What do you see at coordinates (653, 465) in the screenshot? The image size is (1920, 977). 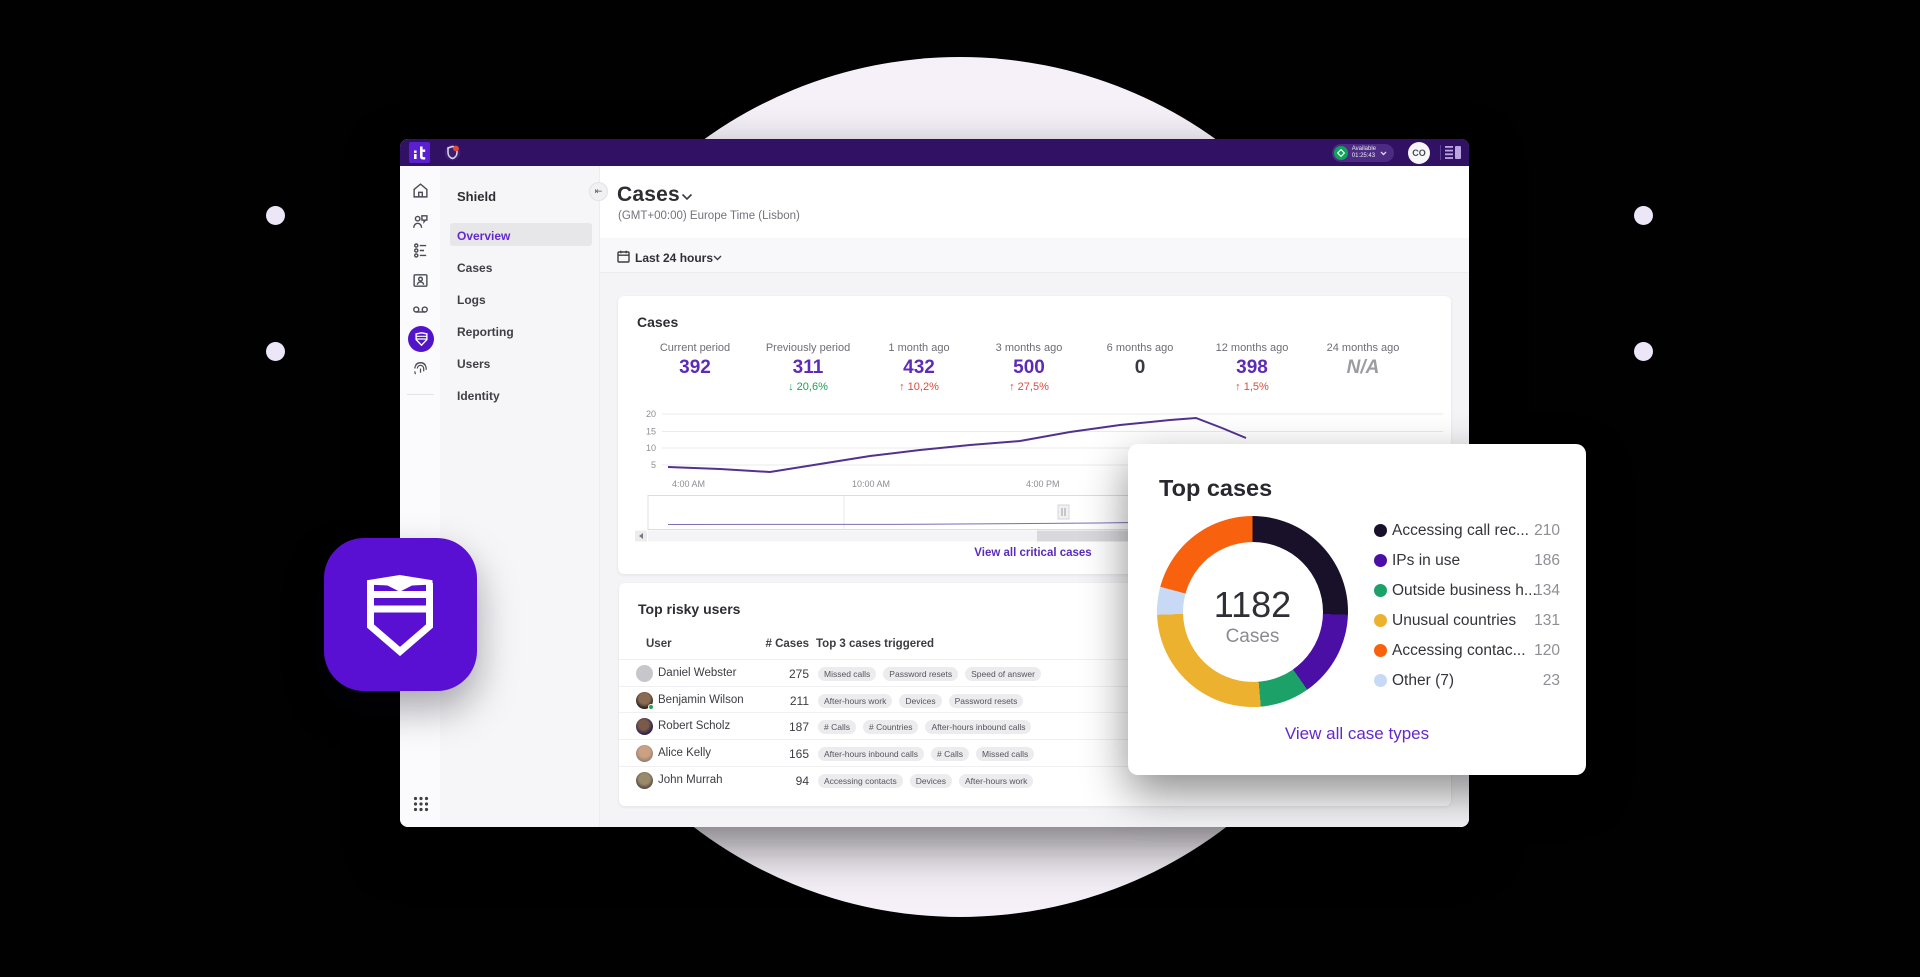 I see `svg-text: 5` at bounding box center [653, 465].